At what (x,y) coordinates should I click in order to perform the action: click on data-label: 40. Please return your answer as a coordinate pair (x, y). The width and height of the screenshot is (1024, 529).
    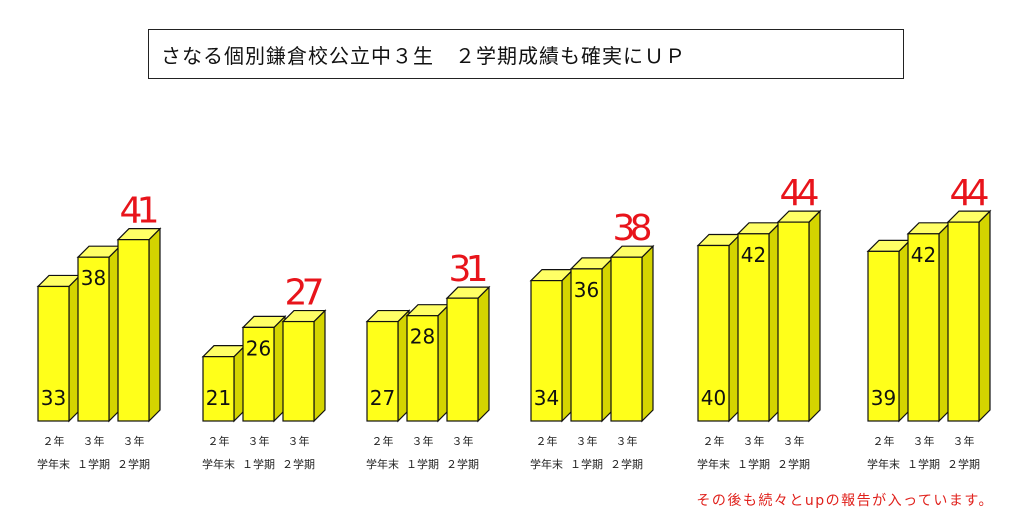
    Looking at the image, I should click on (713, 398).